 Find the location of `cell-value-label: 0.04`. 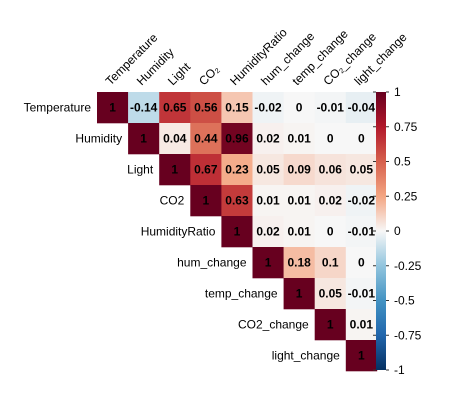

cell-value-label: 0.04 is located at coordinates (175, 139).